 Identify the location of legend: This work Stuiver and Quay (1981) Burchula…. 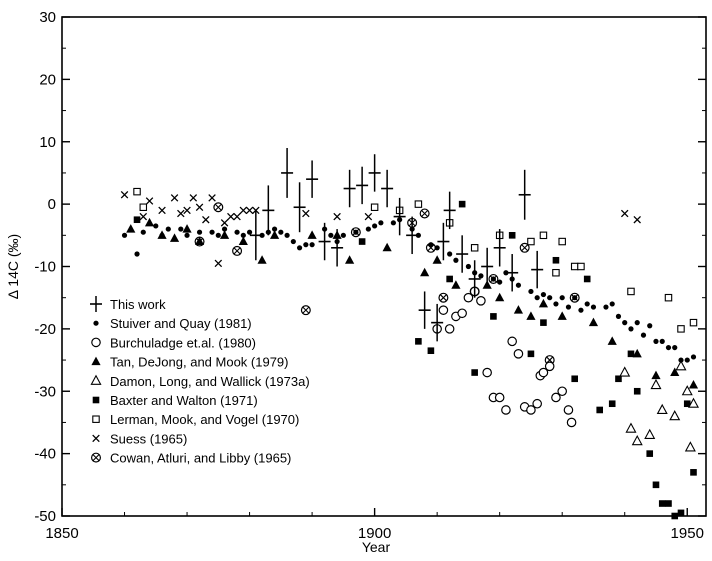
(200, 381).